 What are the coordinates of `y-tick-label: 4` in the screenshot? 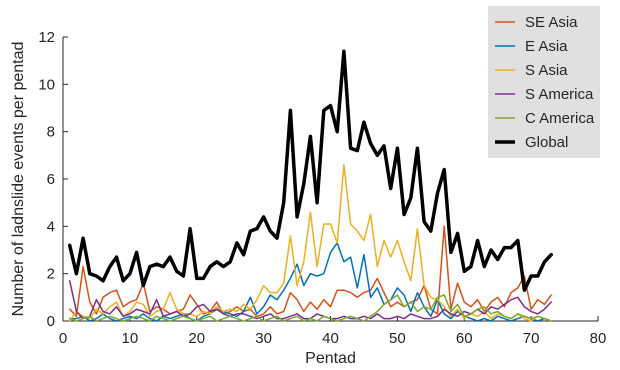 It's located at (51, 226).